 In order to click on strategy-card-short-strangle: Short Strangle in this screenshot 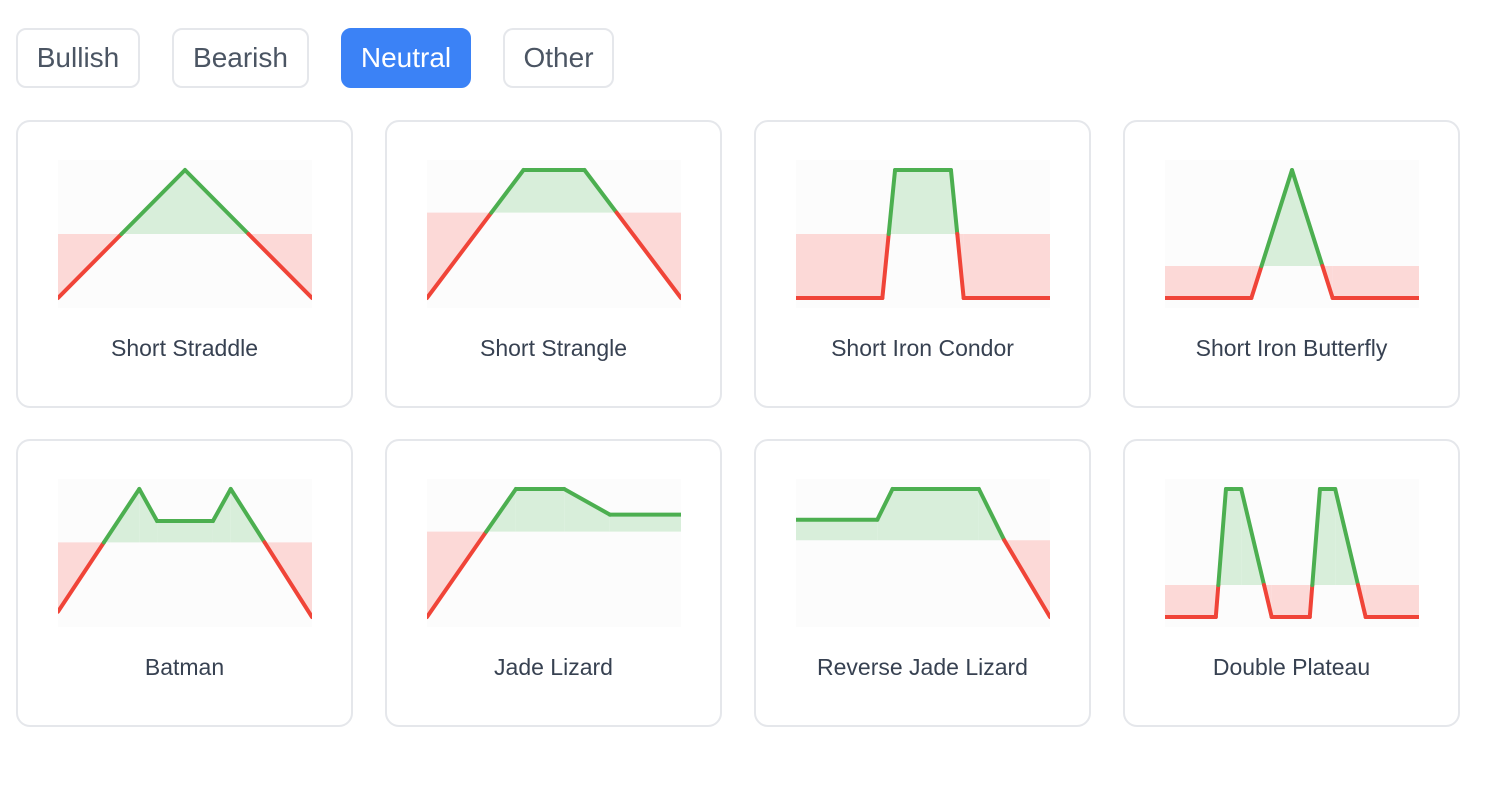, I will do `click(553, 264)`.